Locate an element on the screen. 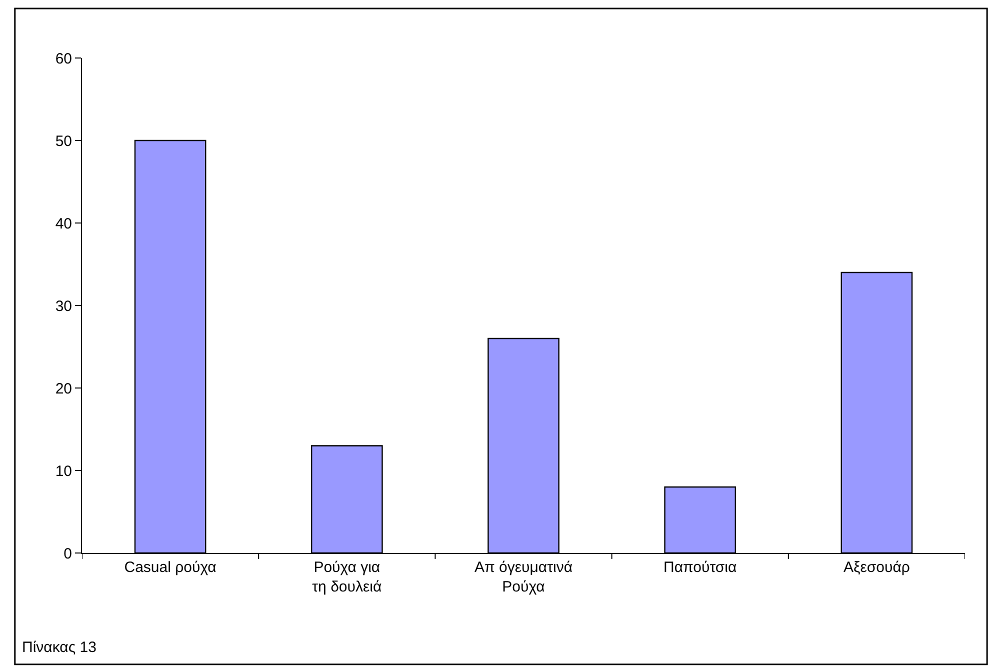 The width and height of the screenshot is (991, 668). x-tick-label: Casual ρούχα is located at coordinates (170, 567).